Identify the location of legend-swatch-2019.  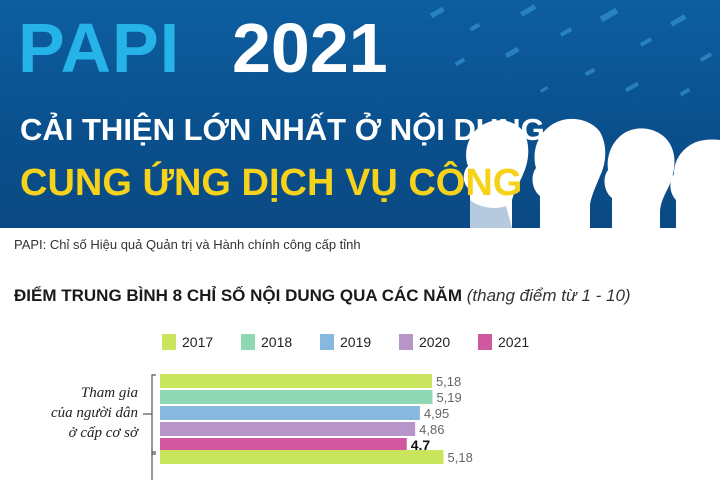
(327, 342).